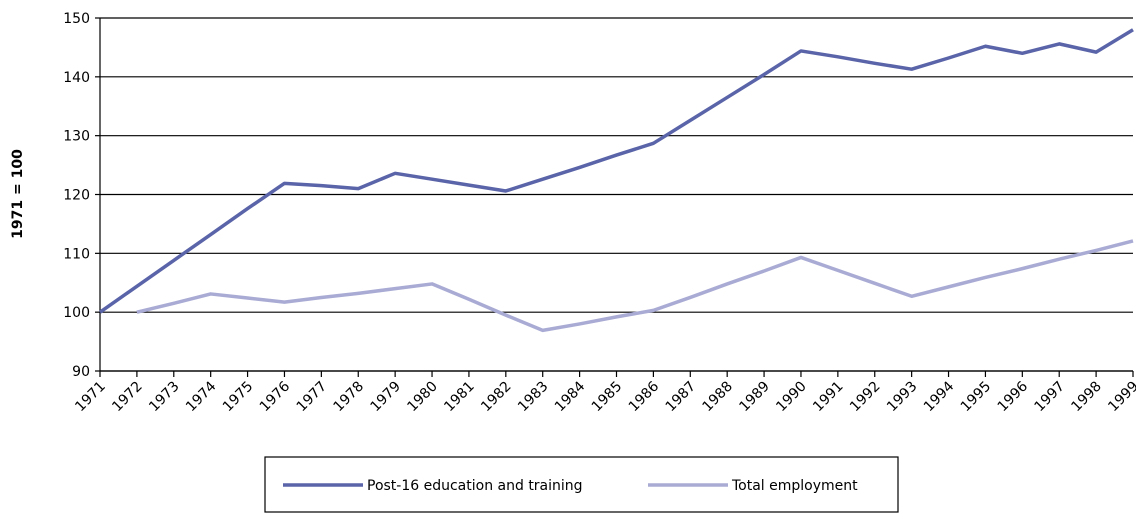 The width and height of the screenshot is (1136, 519). Describe the element at coordinates (76, 313) in the screenshot. I see `y-tick-label: 100` at that location.